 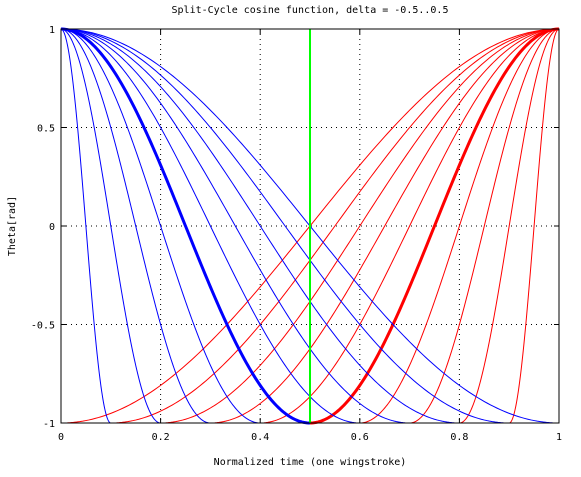 What do you see at coordinates (310, 462) in the screenshot?
I see `x-axis-label: Normalized time (one wingstroke)` at bounding box center [310, 462].